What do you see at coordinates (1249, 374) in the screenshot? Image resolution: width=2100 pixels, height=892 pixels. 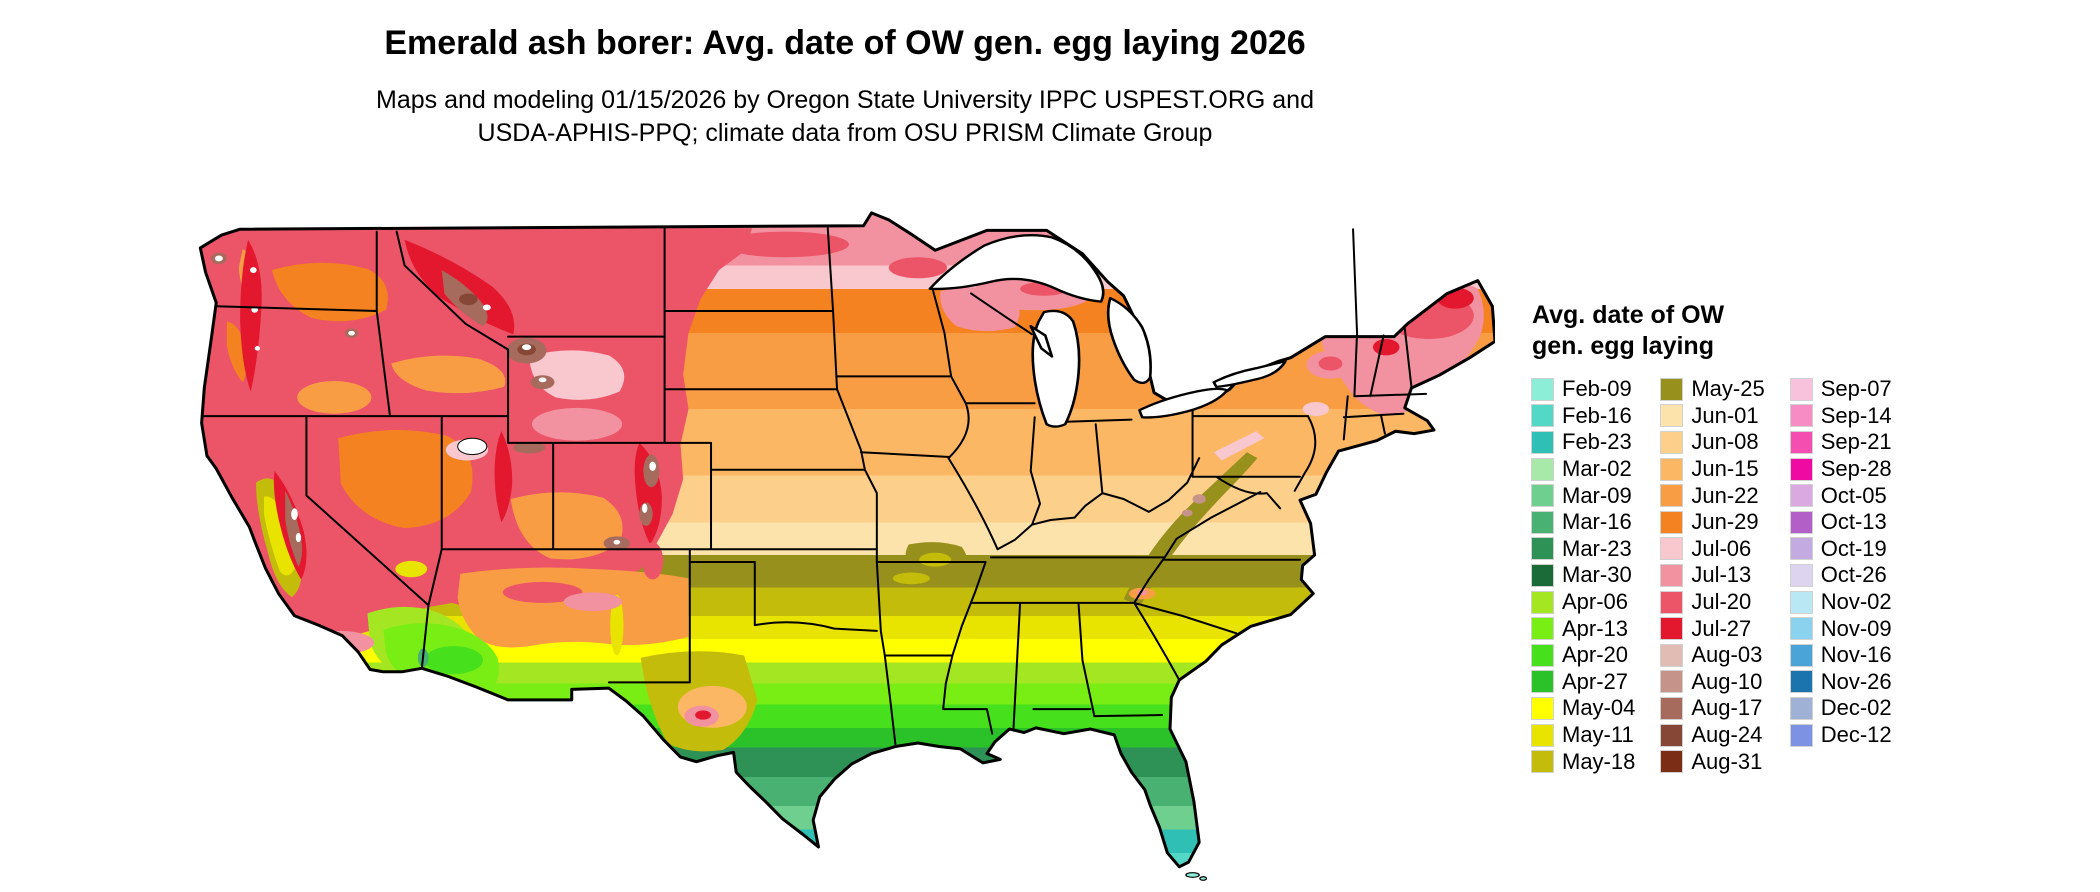 I see `lake-ontario` at bounding box center [1249, 374].